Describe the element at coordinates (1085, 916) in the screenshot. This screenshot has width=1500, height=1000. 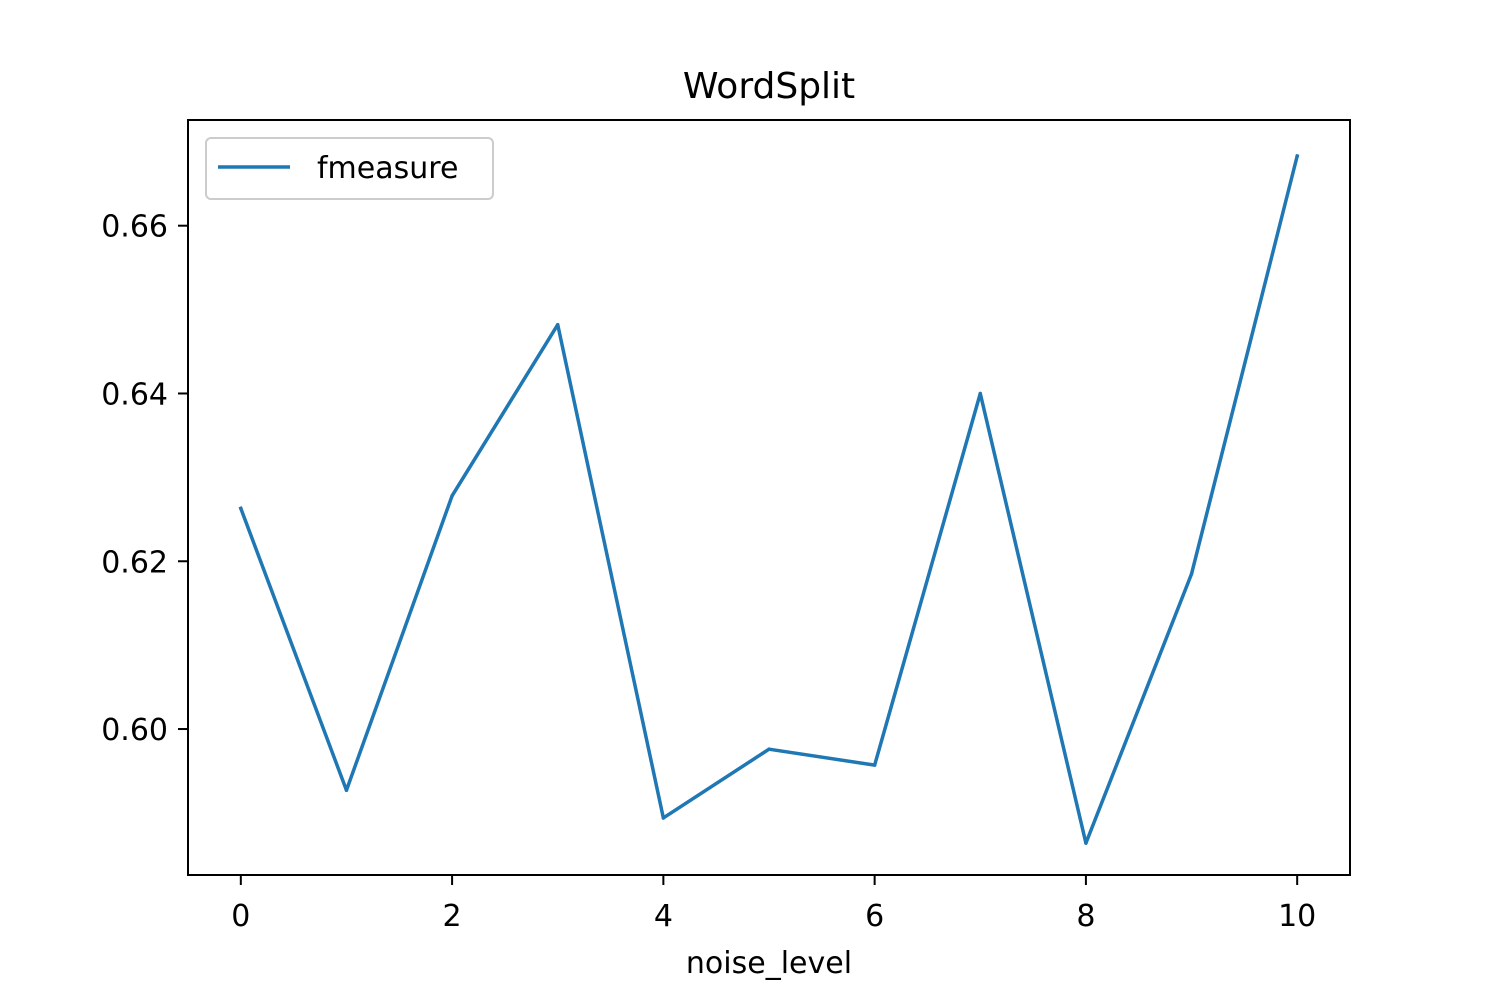
I see `x-tick-label-8: 8` at that location.